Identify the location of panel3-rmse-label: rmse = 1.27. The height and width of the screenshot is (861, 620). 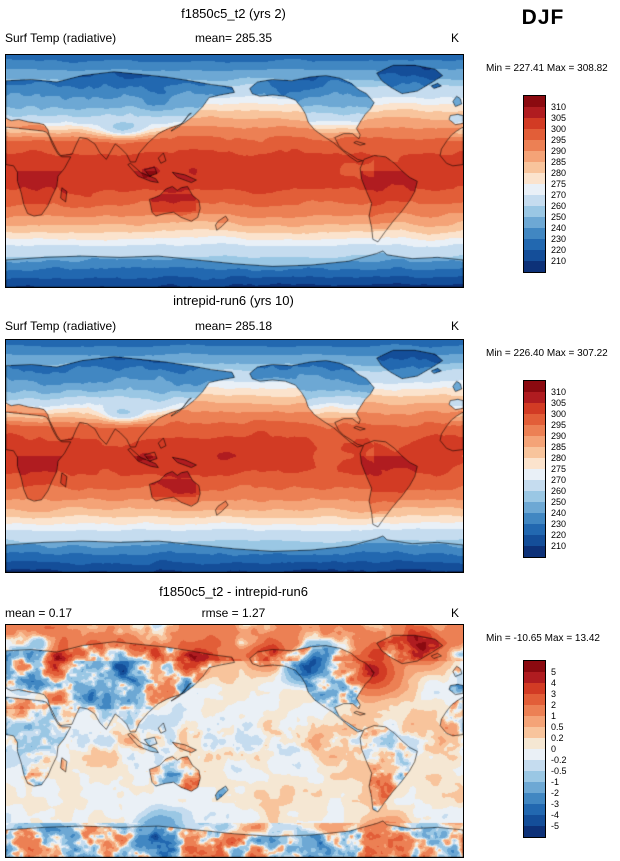
(233, 613).